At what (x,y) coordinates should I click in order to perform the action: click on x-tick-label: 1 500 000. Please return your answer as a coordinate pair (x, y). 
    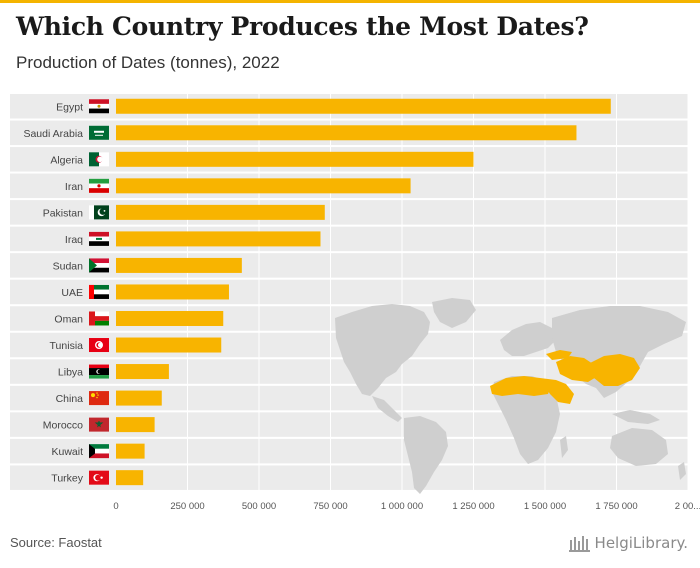
    Looking at the image, I should click on (545, 506).